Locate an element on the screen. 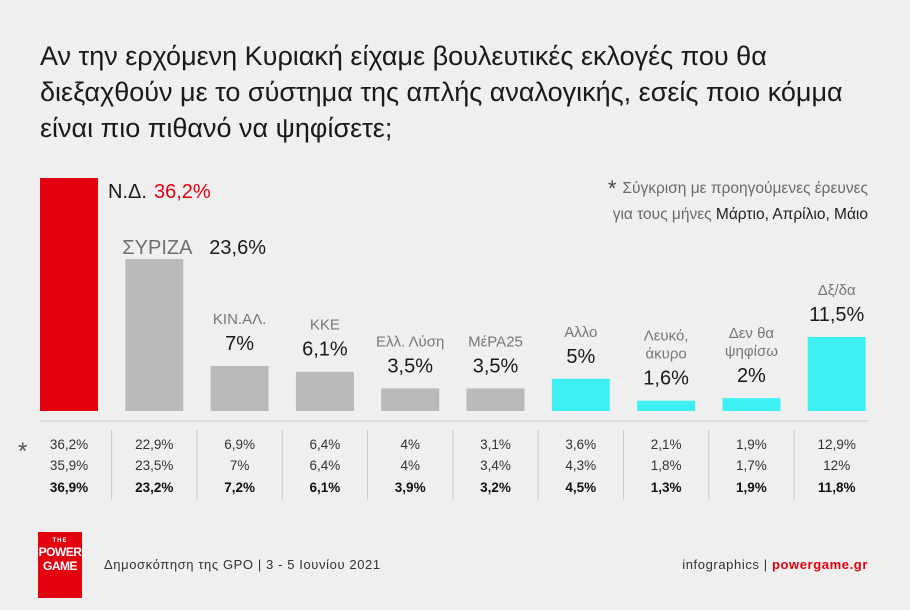  brand-prefix: infographics | is located at coordinates (727, 564).